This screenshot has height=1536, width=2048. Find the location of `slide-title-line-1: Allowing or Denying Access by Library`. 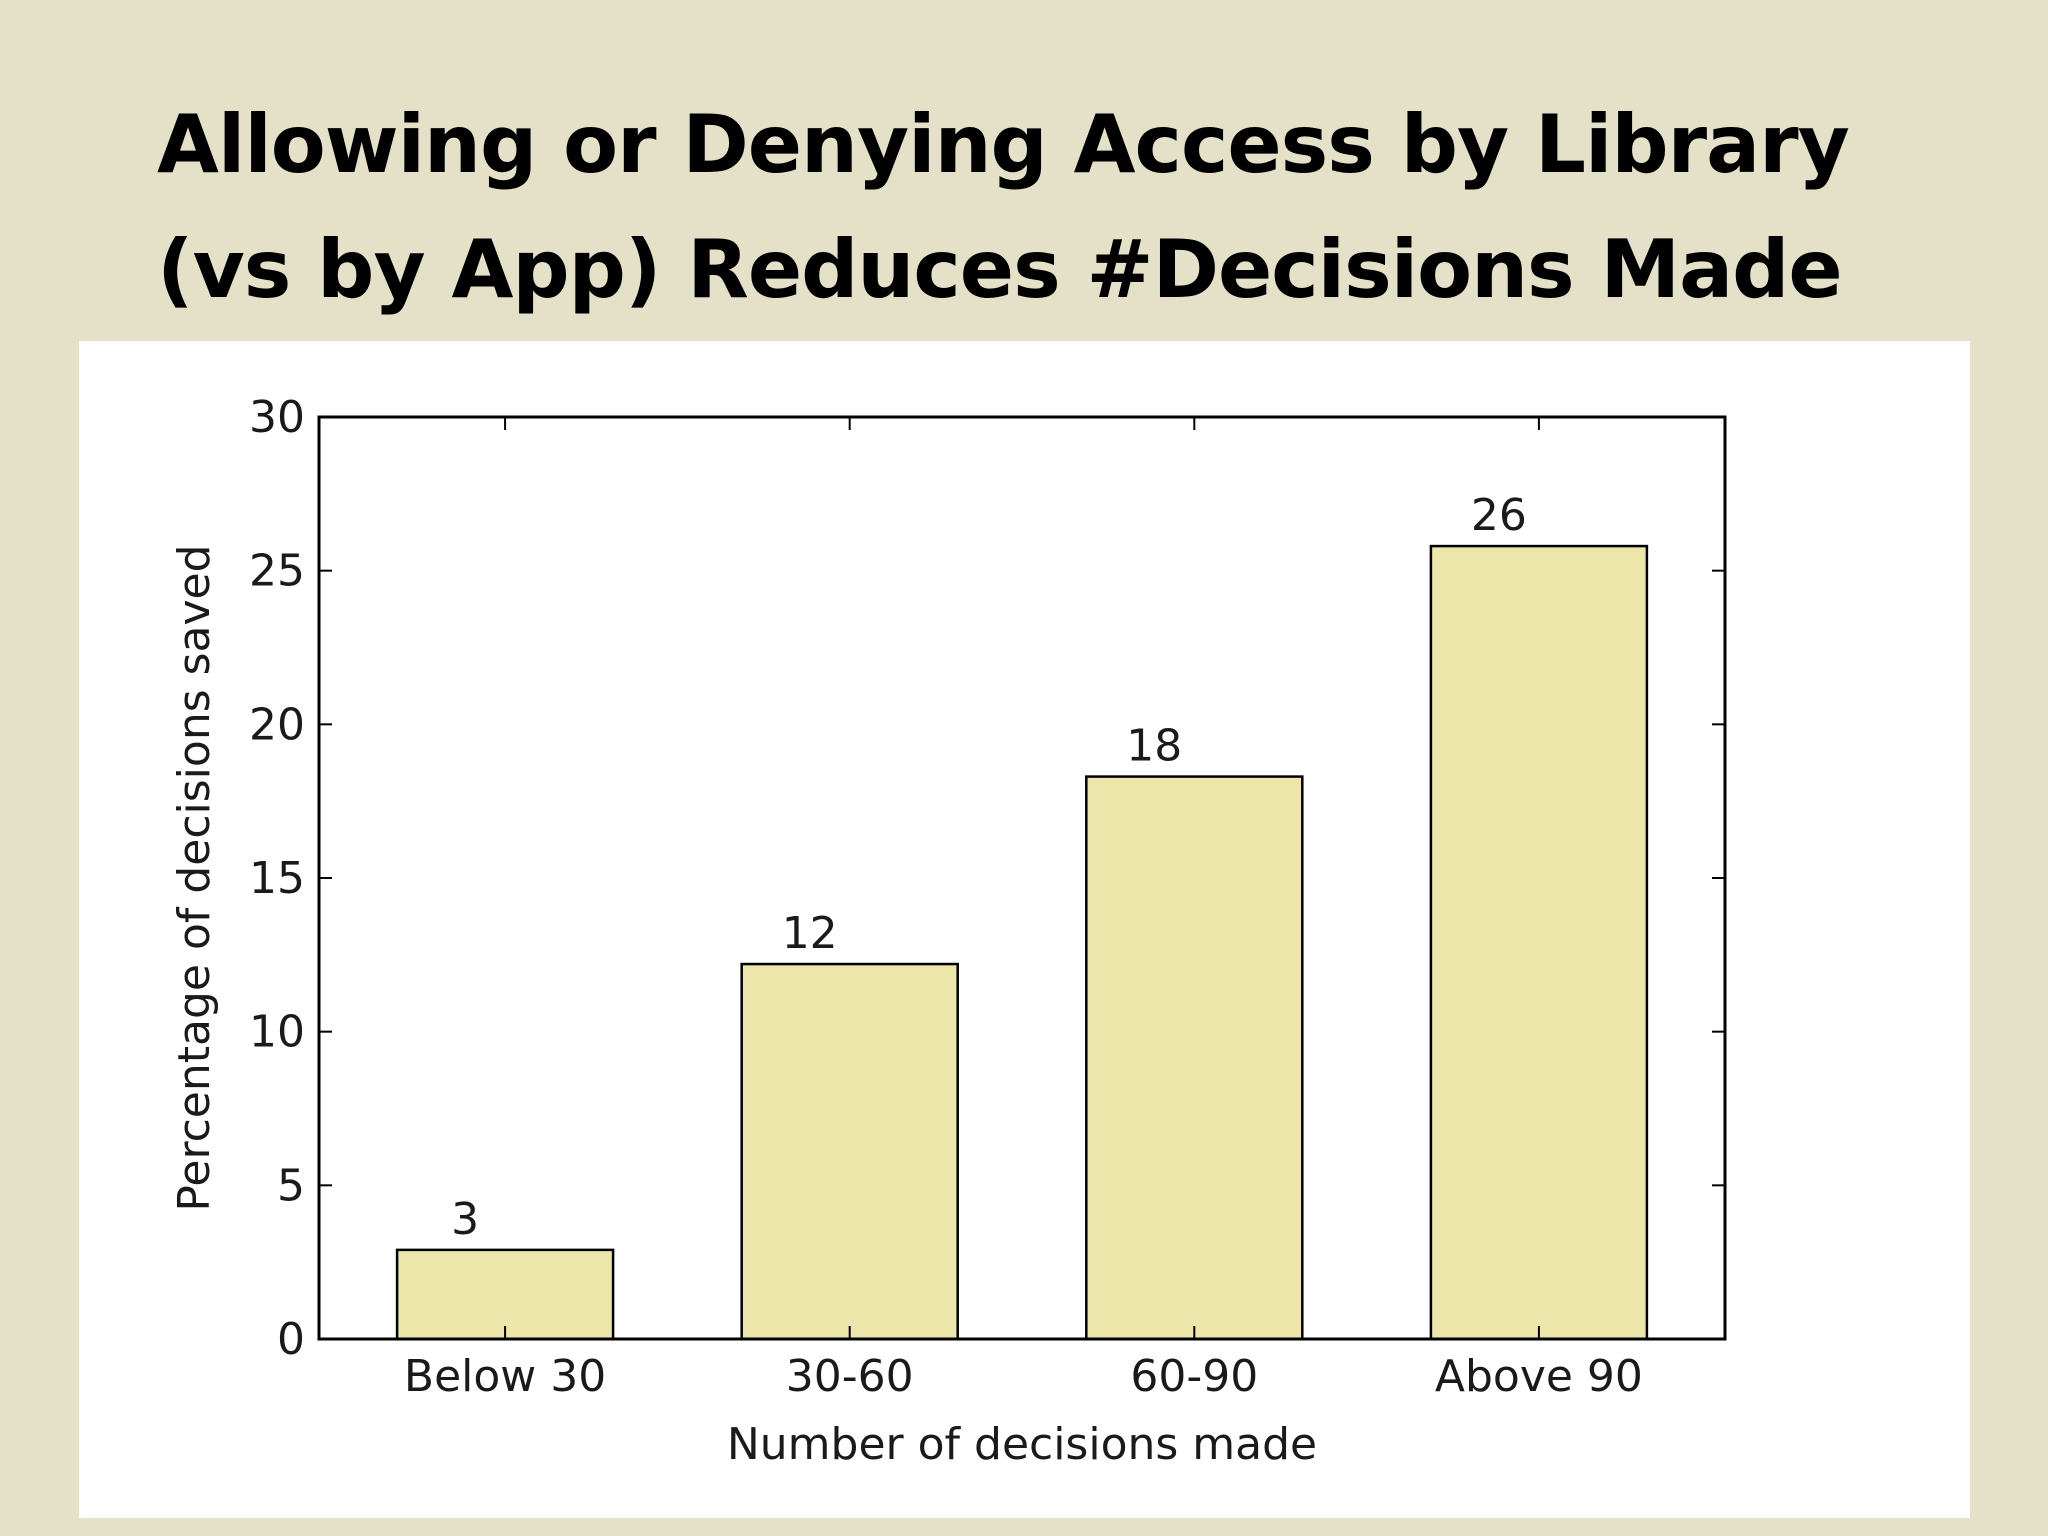

slide-title-line-1: Allowing or Denying Access by Library is located at coordinates (1003, 144).